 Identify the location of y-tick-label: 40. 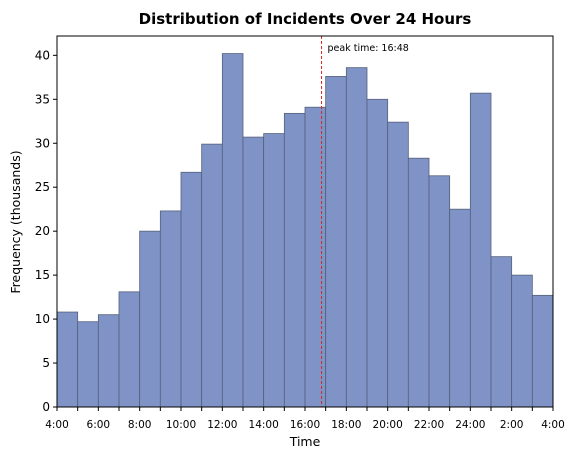
(42, 55).